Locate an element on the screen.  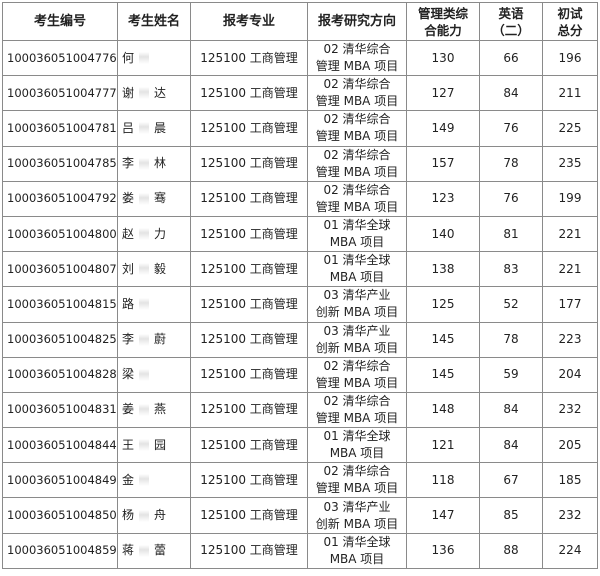
english-score: 81 is located at coordinates (511, 234).